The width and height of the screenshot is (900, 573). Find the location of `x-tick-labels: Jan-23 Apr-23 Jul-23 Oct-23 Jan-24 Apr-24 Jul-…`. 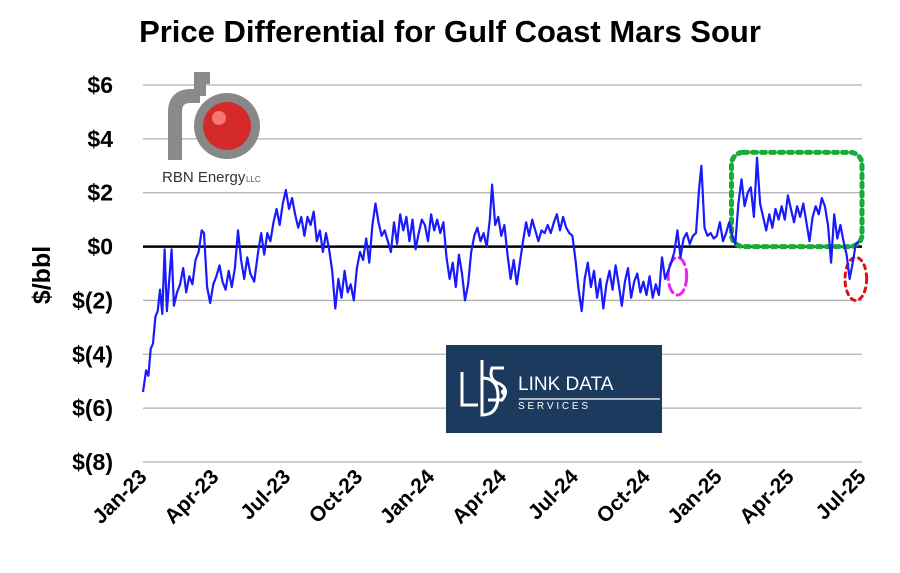

x-tick-labels: Jan-23 Apr-23 Jul-23 Oct-23 Jan-24 Apr-24 Jul-… is located at coordinates (479, 497).